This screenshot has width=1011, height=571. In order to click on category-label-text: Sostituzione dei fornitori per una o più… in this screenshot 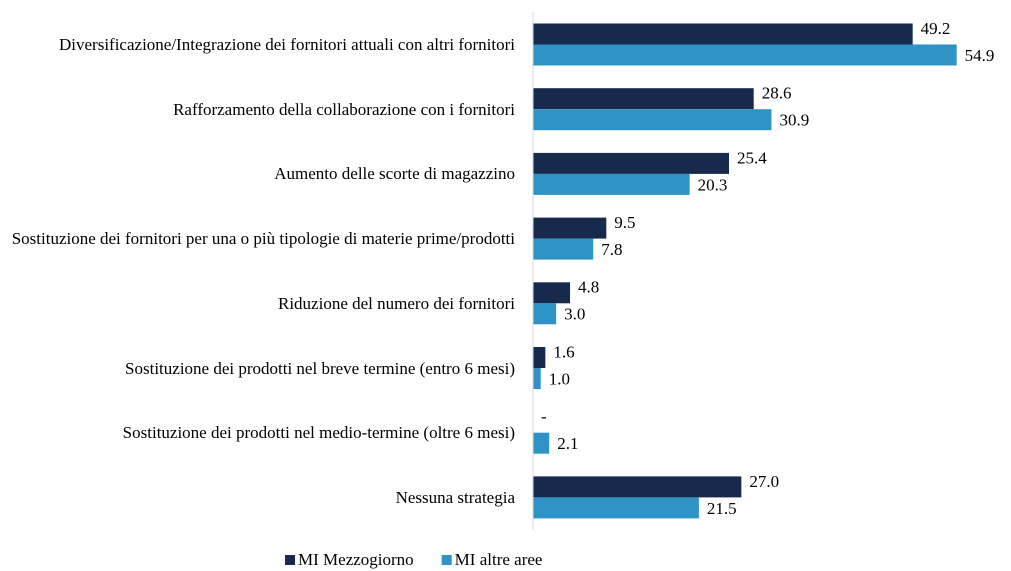, I will do `click(263, 239)`.